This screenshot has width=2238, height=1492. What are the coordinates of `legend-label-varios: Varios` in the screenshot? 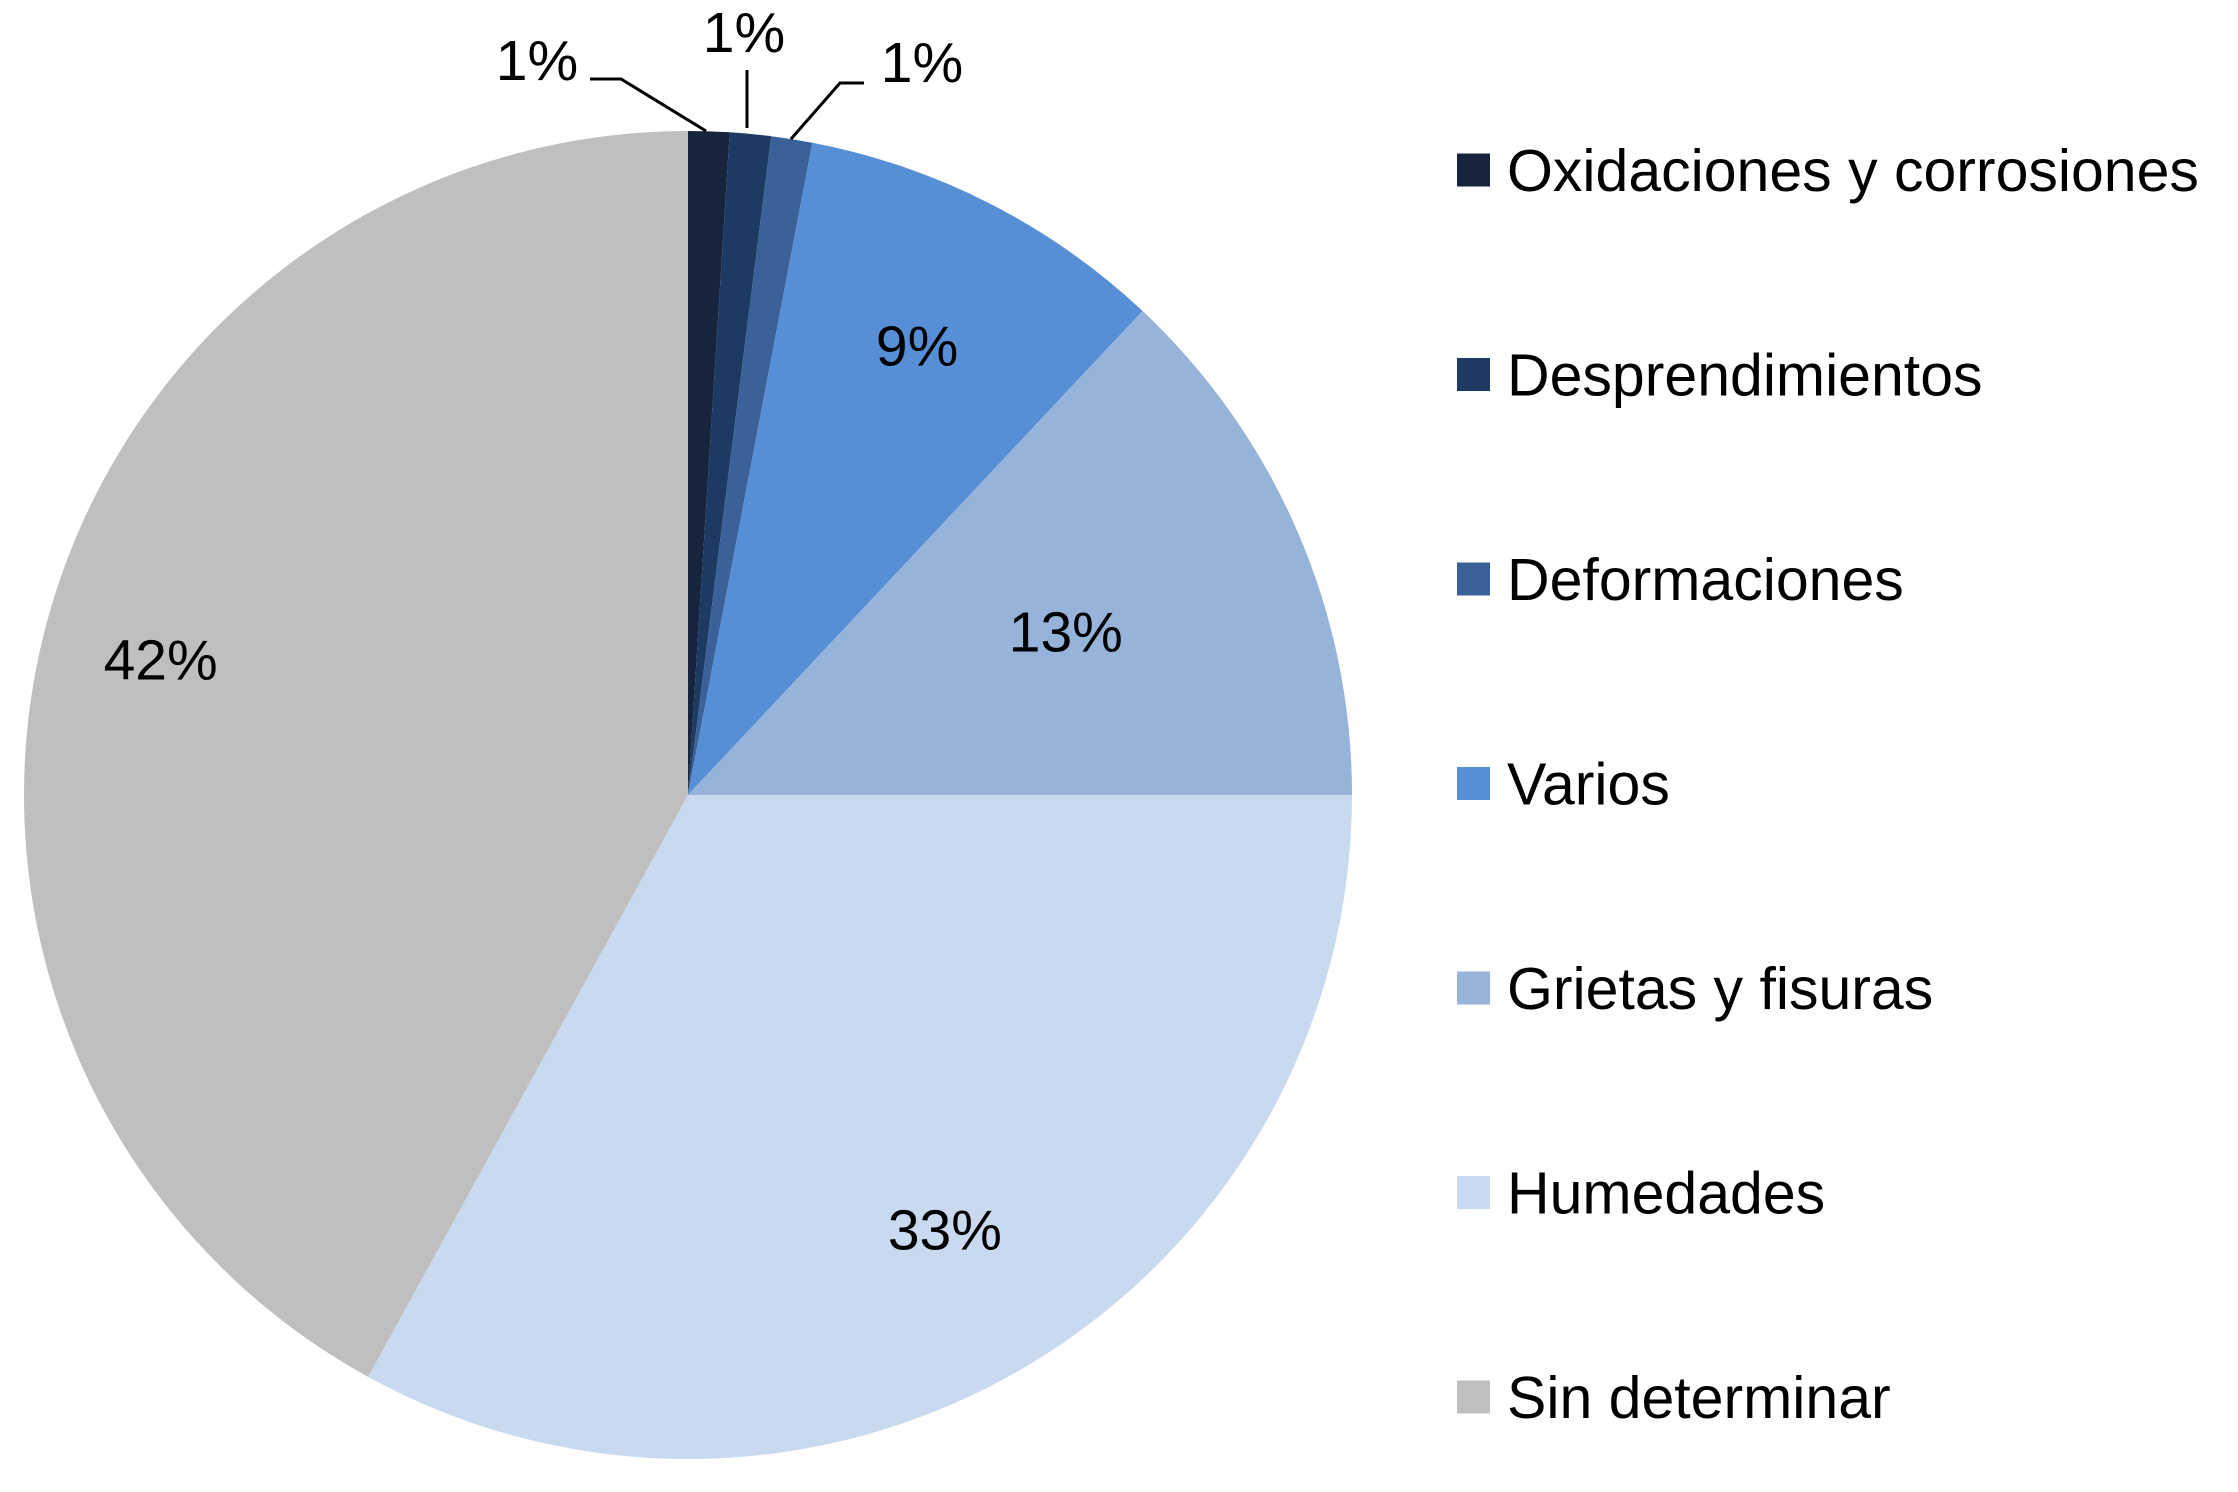 It's located at (1588, 785).